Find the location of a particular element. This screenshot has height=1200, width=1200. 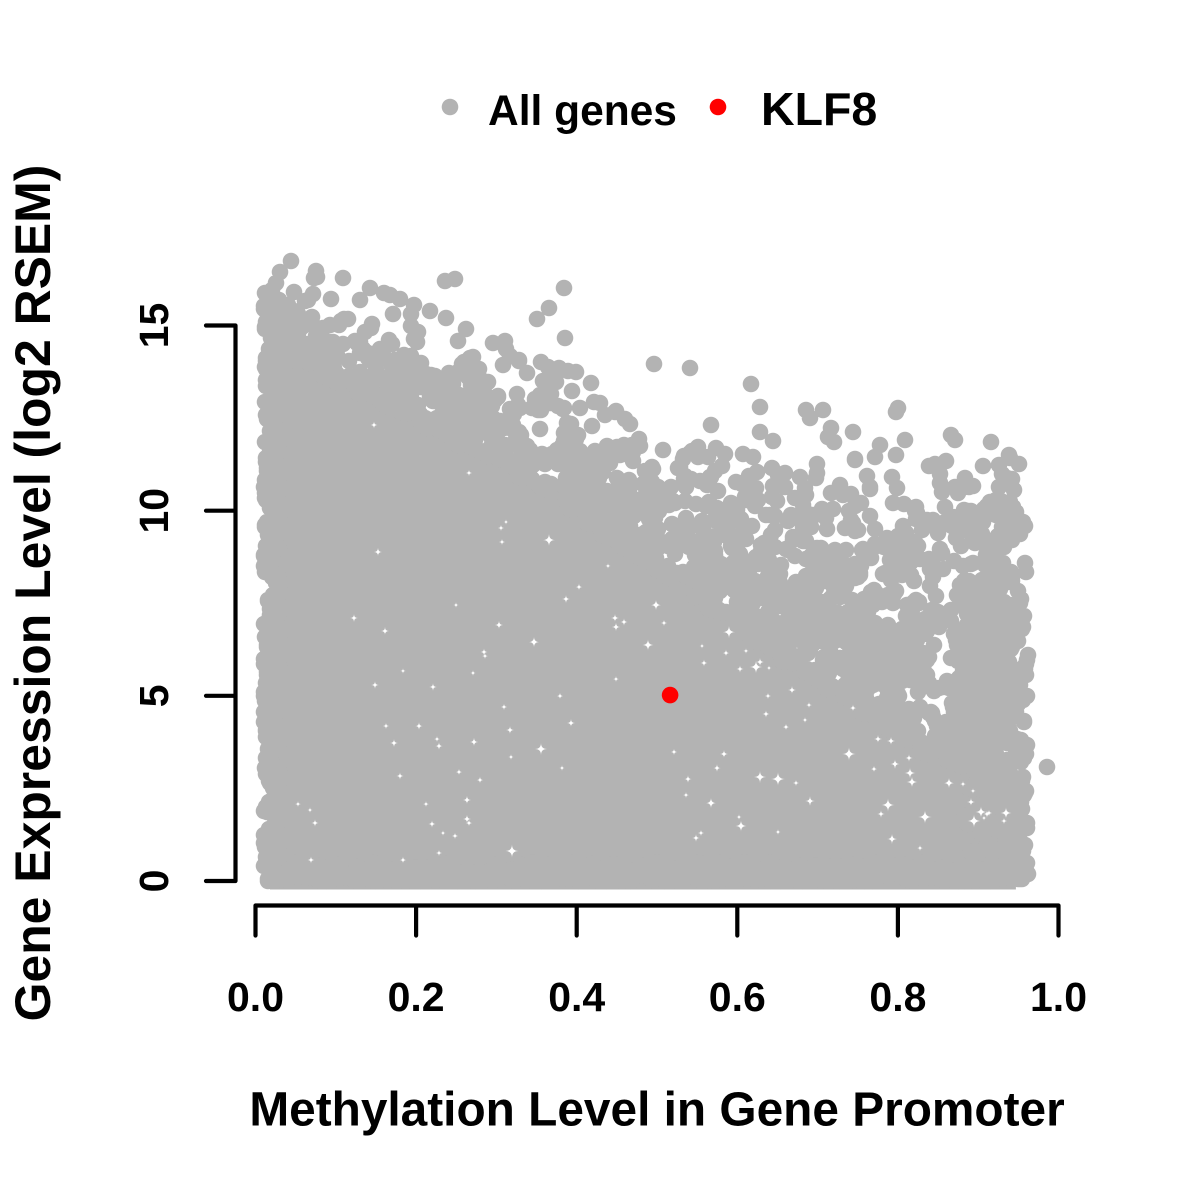

svg-text:Gene Expression Level (log2 RS: Gene Expression Level (log2 RSEM) is located at coordinates (33, 593).